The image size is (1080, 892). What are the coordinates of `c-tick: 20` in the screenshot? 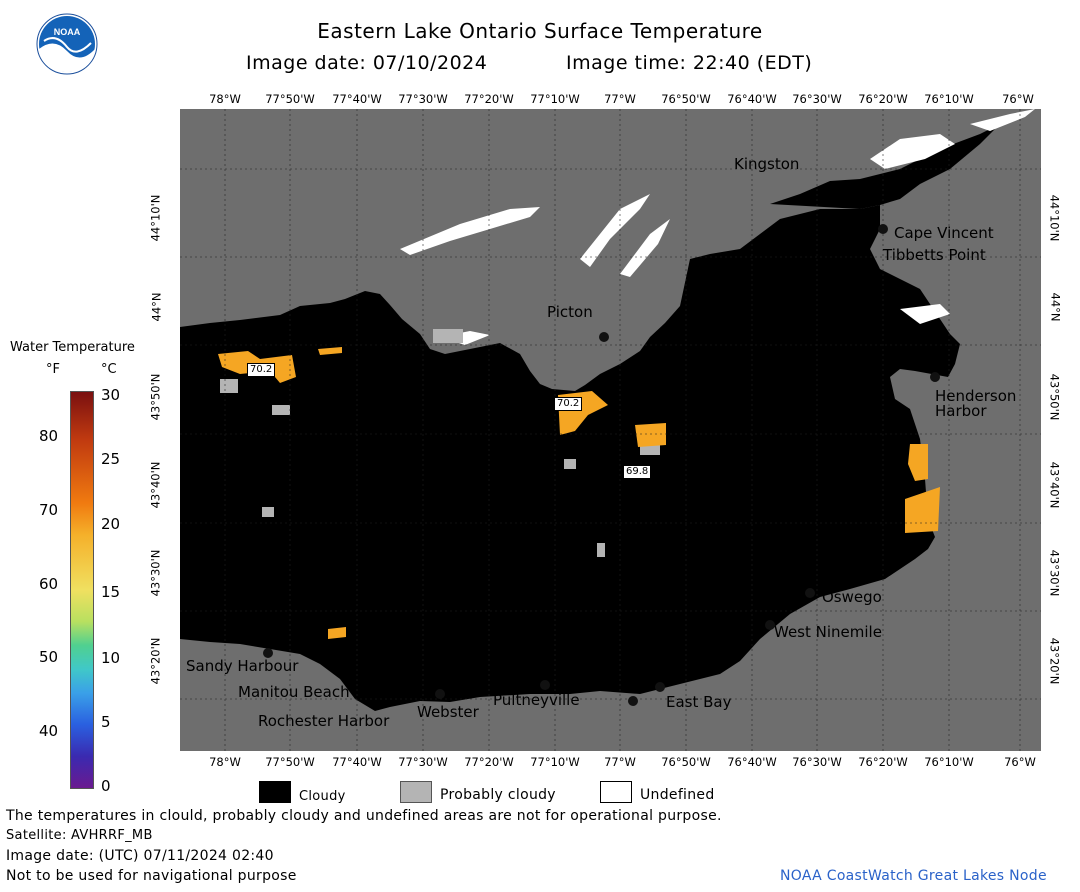 It's located at (111, 524).